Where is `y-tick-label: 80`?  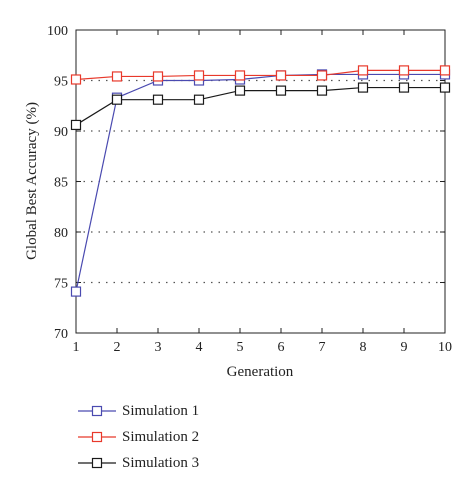
y-tick-label: 80 is located at coordinates (61, 233).